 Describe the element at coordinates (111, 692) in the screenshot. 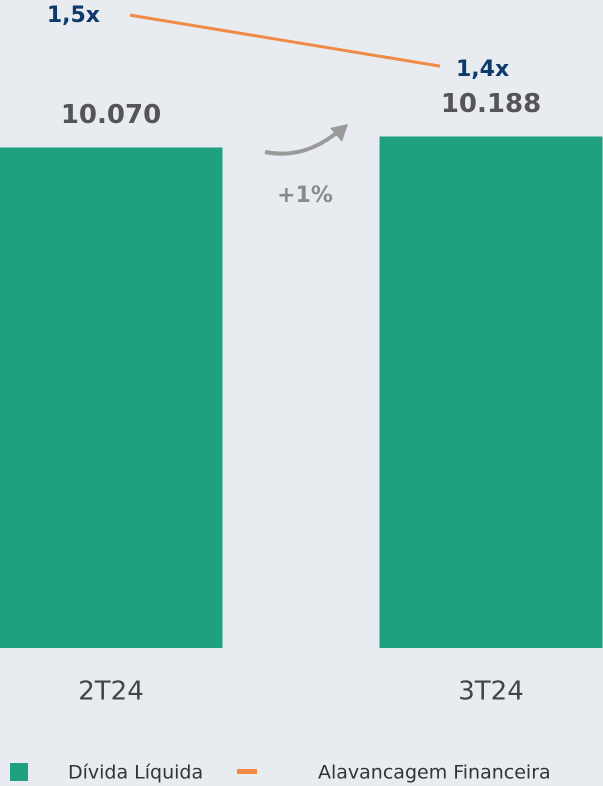

I see `x-tick-label: 2T24` at that location.